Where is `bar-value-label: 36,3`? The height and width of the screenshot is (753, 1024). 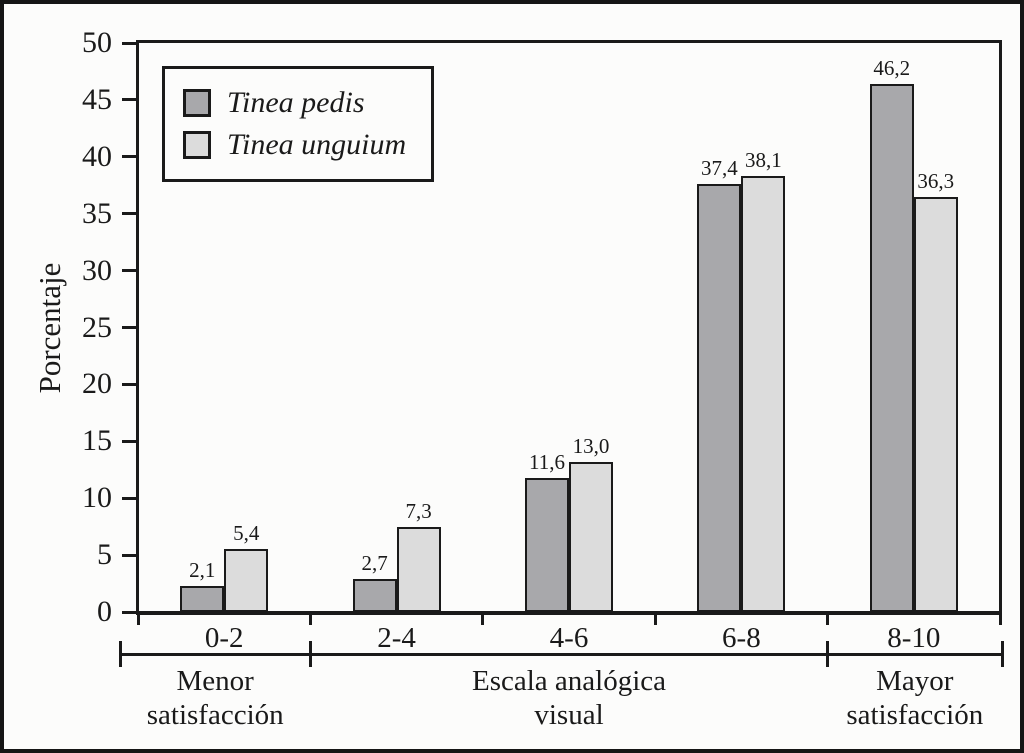
bar-value-label: 36,3 is located at coordinates (936, 180).